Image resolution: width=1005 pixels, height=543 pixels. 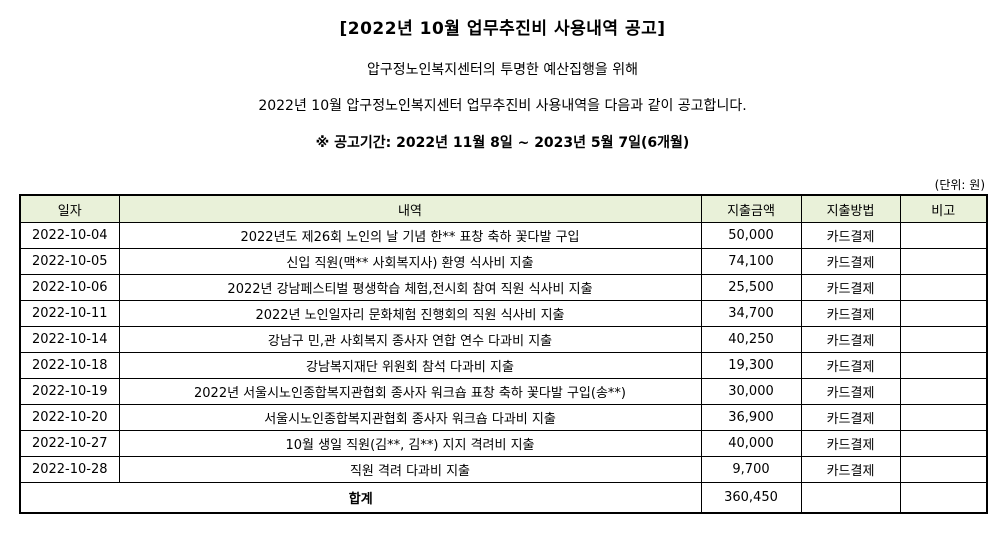 What do you see at coordinates (502, 29) in the screenshot?
I see `page-title: [2022년 10월 업무추진비 사용내역 공고]` at bounding box center [502, 29].